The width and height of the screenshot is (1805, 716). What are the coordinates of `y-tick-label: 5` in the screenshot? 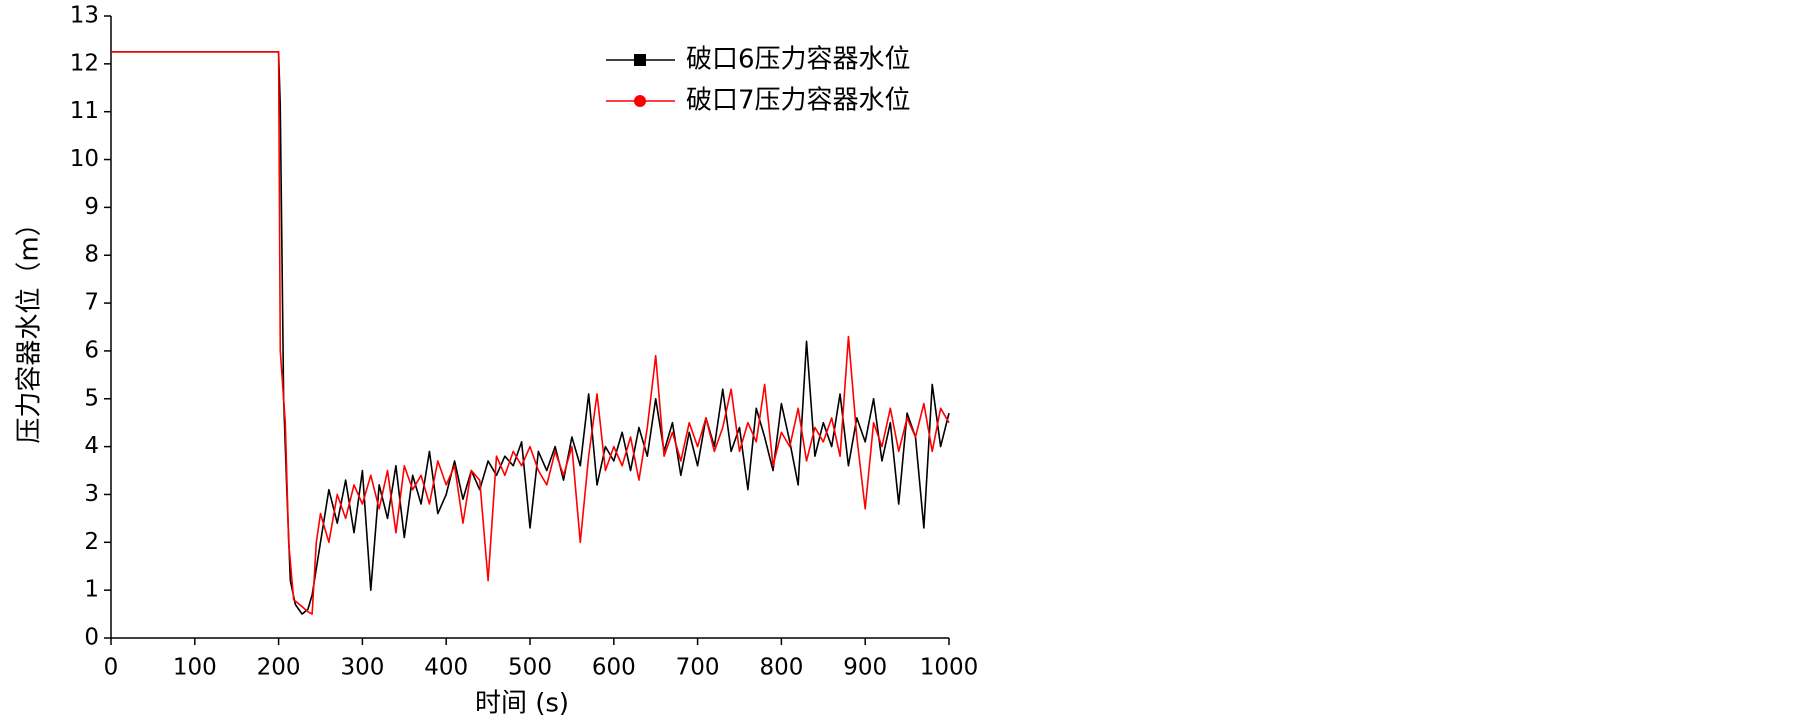 It's located at (91, 398).